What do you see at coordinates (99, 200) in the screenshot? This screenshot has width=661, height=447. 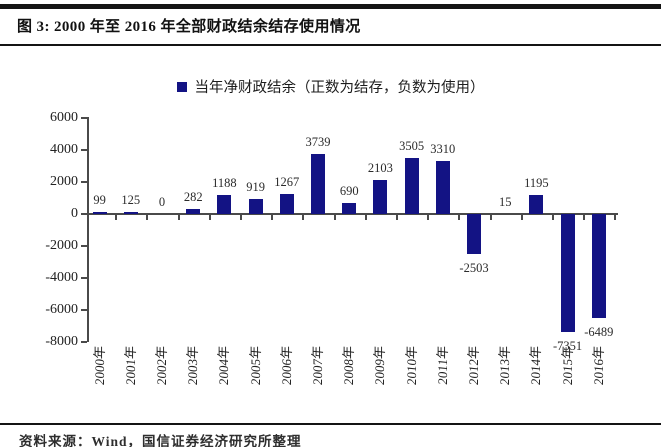 I see `value-label-2000年: 99` at bounding box center [99, 200].